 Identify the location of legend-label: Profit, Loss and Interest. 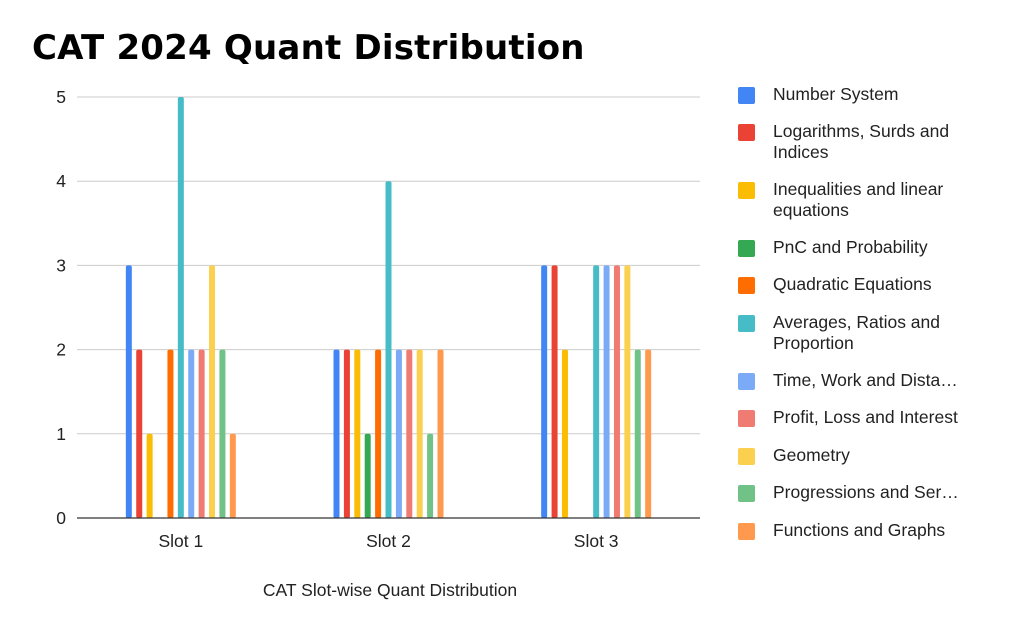
(865, 417).